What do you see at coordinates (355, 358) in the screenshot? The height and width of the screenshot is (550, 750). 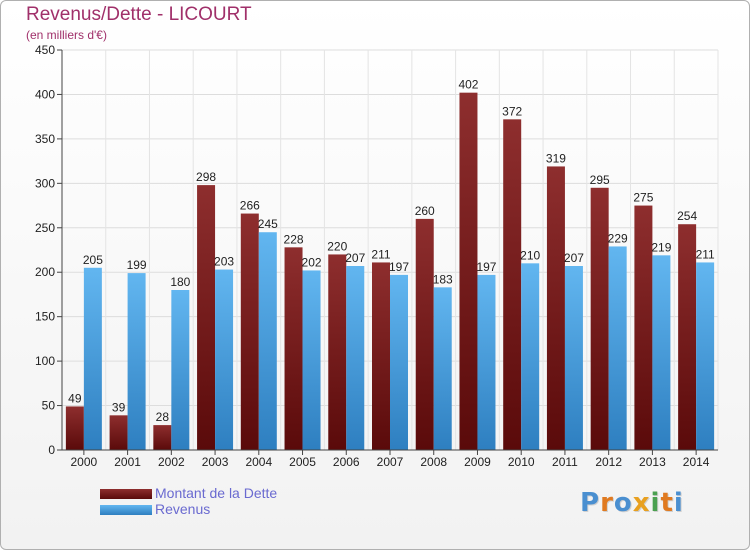 I see `bar-revenus-2006` at bounding box center [355, 358].